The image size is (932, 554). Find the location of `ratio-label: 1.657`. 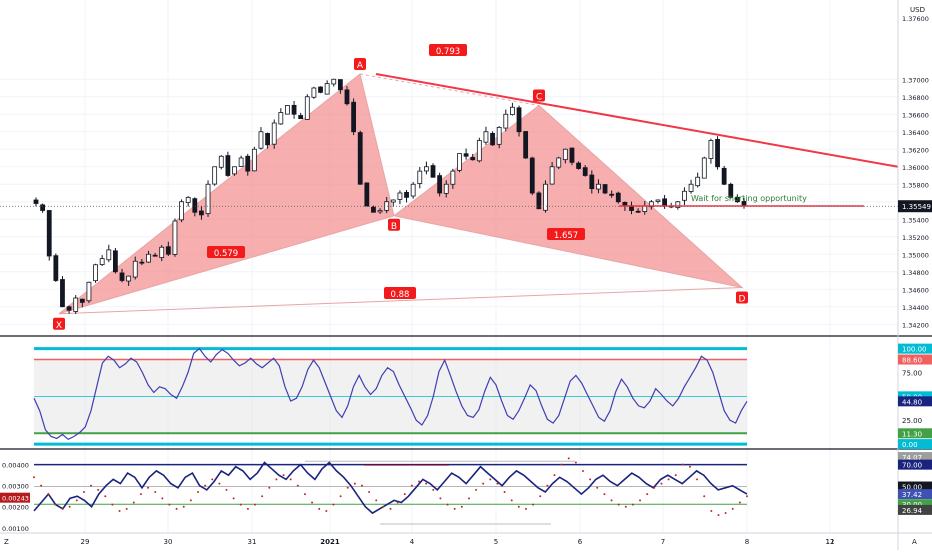

ratio-label: 1.657 is located at coordinates (566, 234).